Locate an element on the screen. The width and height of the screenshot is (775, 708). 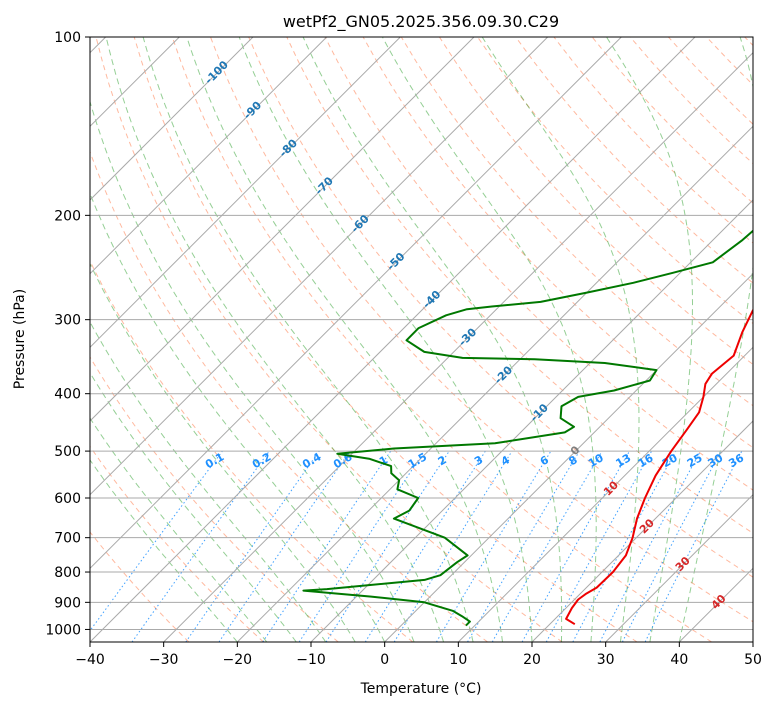
x-tick-label: 10 is located at coordinates (458, 660).